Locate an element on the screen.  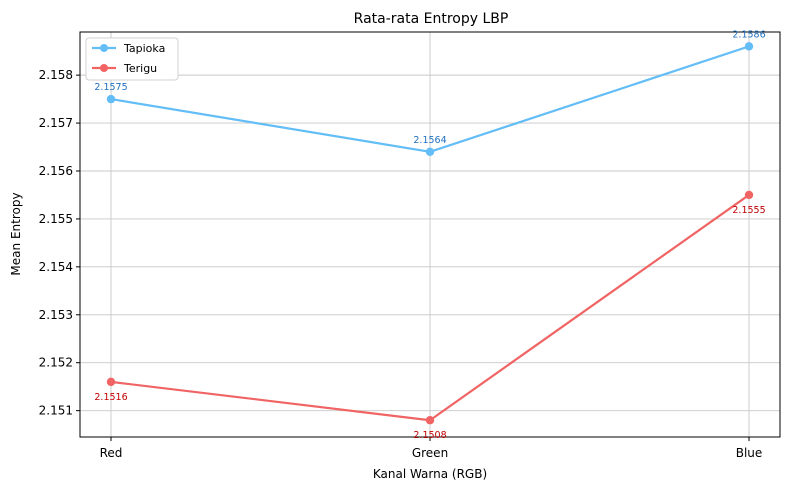
y-tick-label: 2.155 is located at coordinates (56, 219).